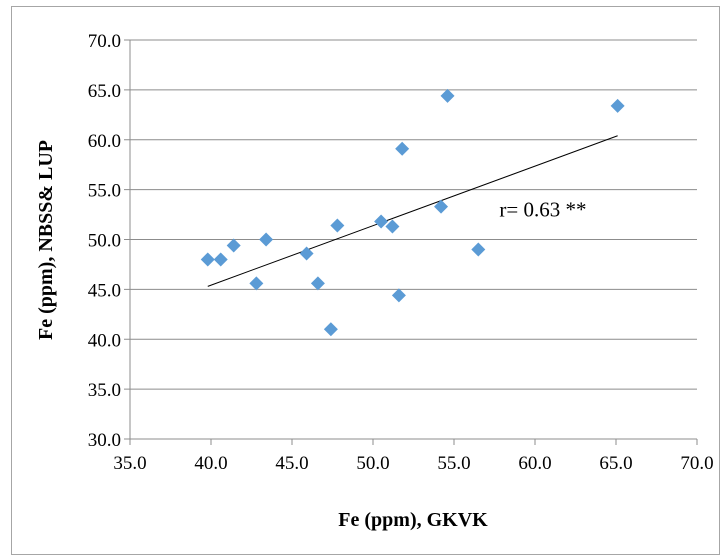 Image resolution: width=726 pixels, height=560 pixels. What do you see at coordinates (291, 463) in the screenshot?
I see `x-tick-label: 45.0` at bounding box center [291, 463].